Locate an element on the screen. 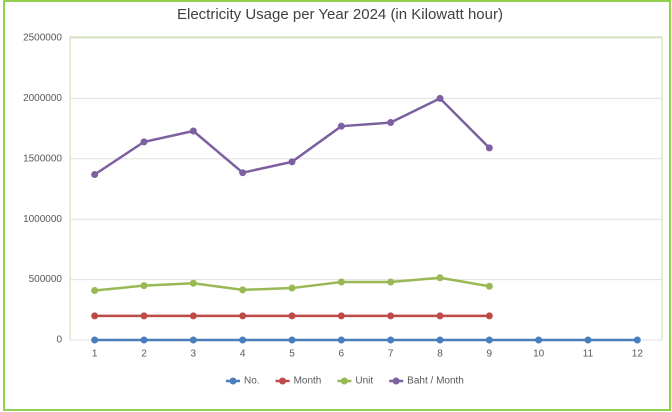  legend-label: Unit is located at coordinates (364, 381).